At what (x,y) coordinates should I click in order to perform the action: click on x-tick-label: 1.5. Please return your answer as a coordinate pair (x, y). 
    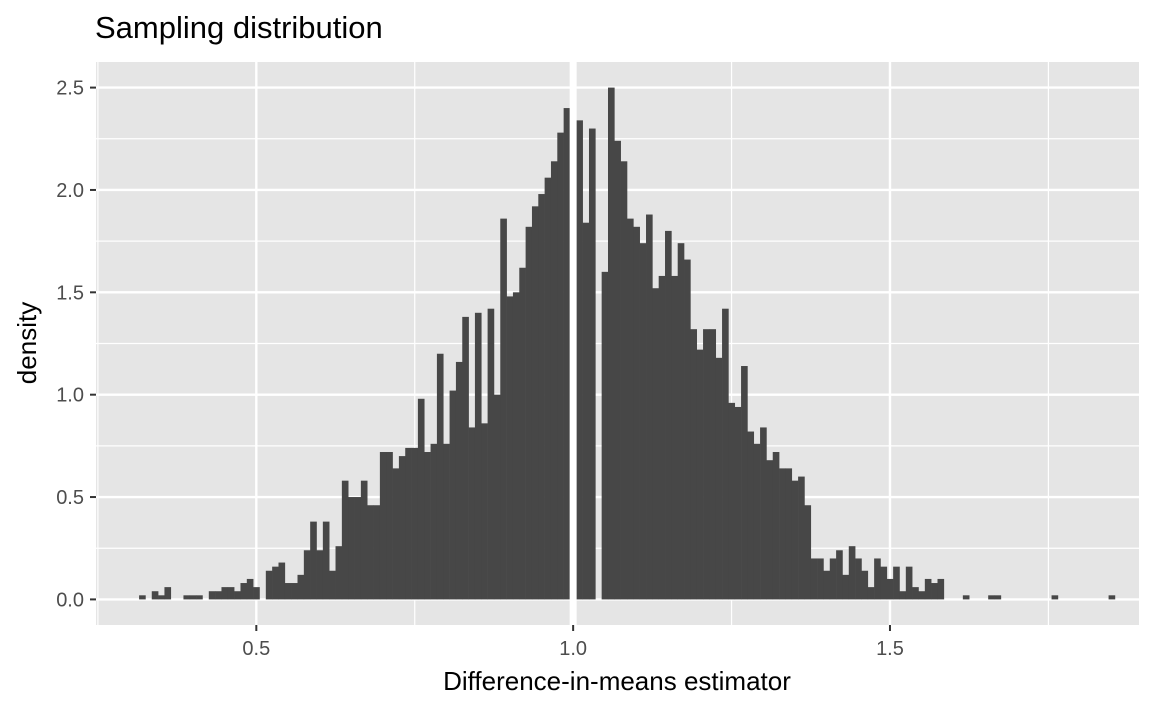
    Looking at the image, I should click on (890, 649).